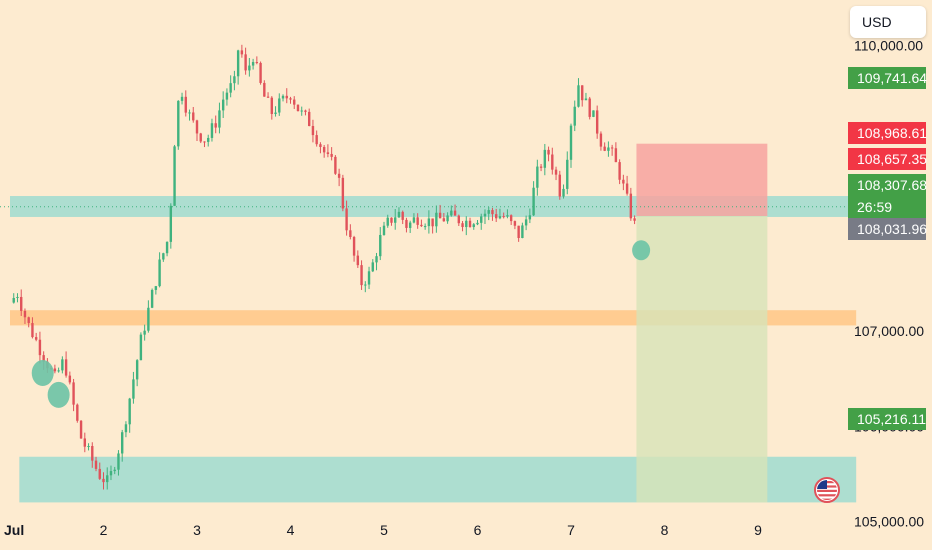  Describe the element at coordinates (892, 229) in the screenshot. I see `price-tag-label: 108,031.96` at that location.